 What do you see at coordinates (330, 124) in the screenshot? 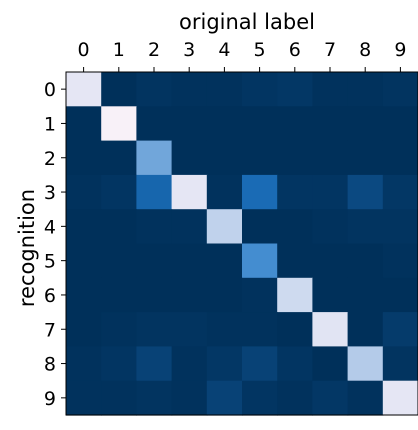
I see `heatmap-cell-r1-c7` at bounding box center [330, 124].